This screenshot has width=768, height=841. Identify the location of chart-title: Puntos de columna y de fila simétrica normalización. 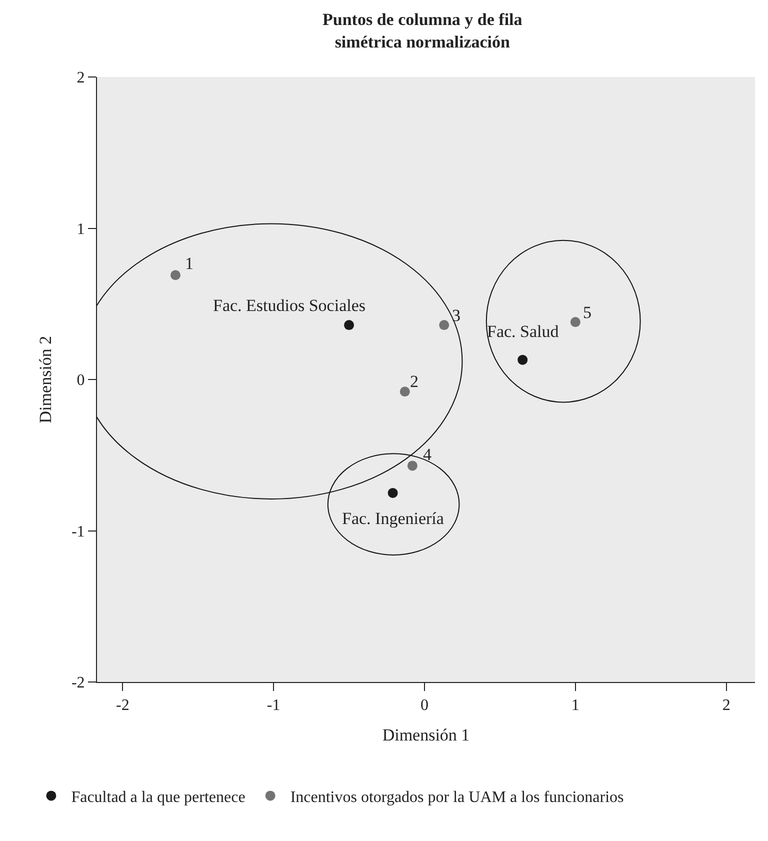
(422, 31).